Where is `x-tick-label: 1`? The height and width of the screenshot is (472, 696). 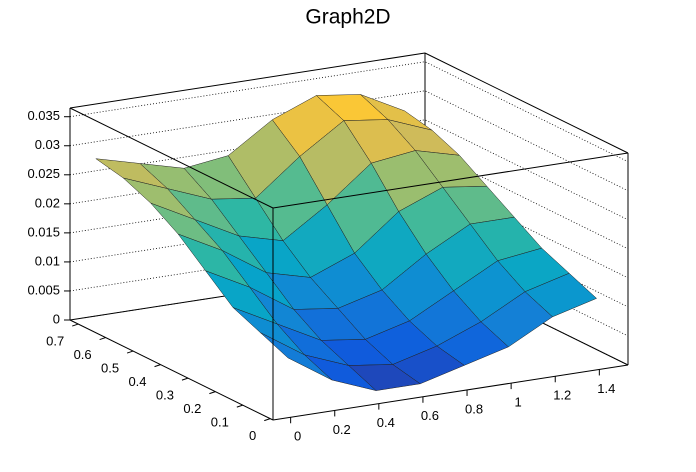
x-tick-label: 1 is located at coordinates (518, 402).